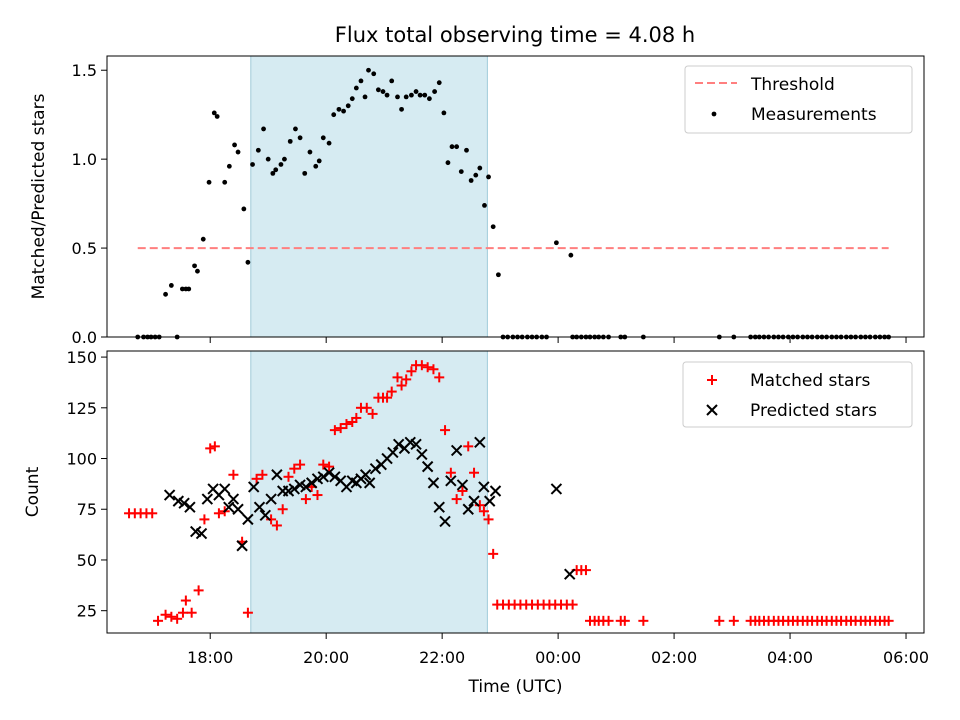 The image size is (960, 720). What do you see at coordinates (674, 657) in the screenshot?
I see `x-tick-label: 02:00` at bounding box center [674, 657].